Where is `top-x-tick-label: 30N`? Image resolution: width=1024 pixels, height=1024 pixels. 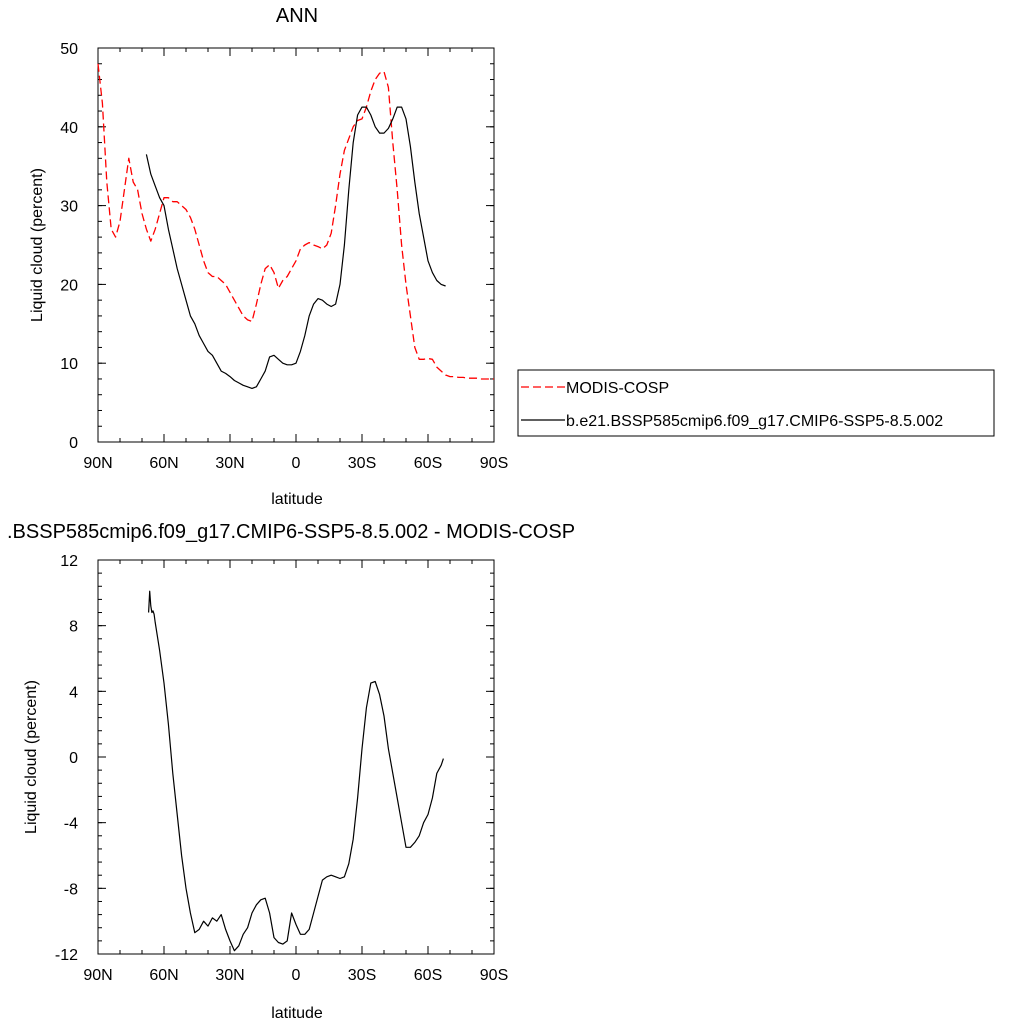 top-x-tick-label: 30N is located at coordinates (229, 463).